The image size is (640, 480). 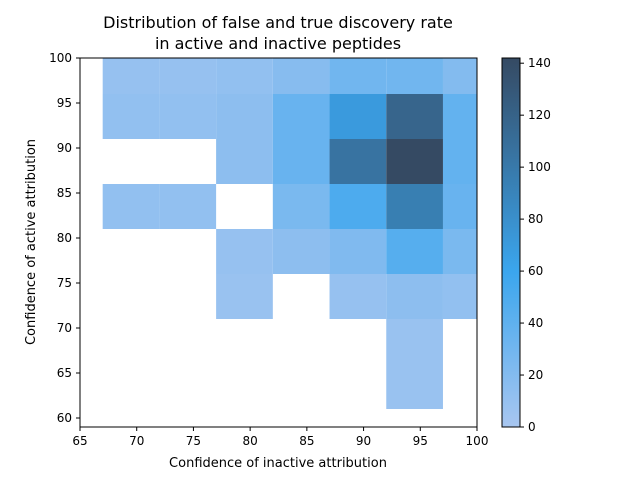 What do you see at coordinates (477, 441) in the screenshot?
I see `x-tick-label: 100` at bounding box center [477, 441].